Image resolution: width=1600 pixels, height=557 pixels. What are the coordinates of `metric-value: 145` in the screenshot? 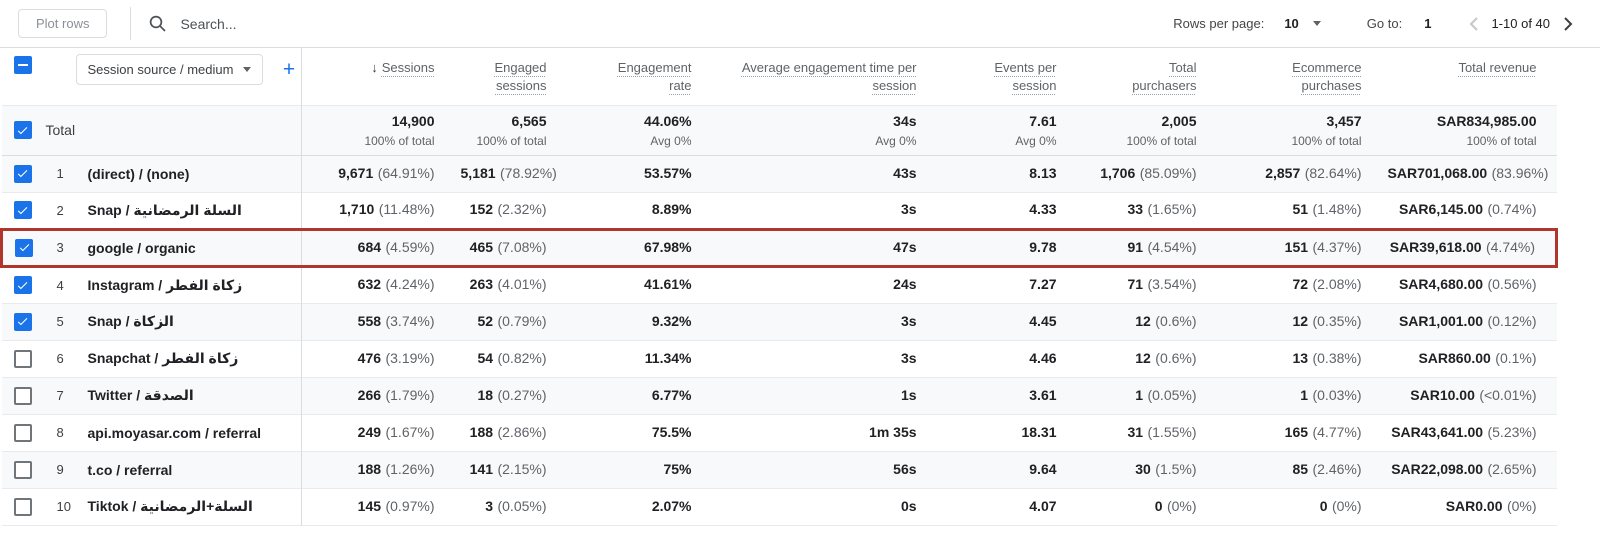 It's located at (369, 505).